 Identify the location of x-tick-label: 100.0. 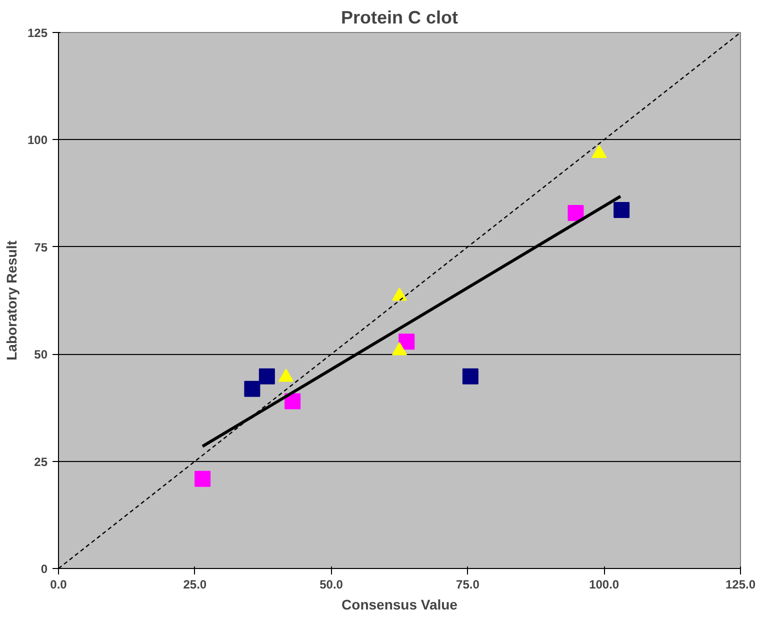
(604, 585).